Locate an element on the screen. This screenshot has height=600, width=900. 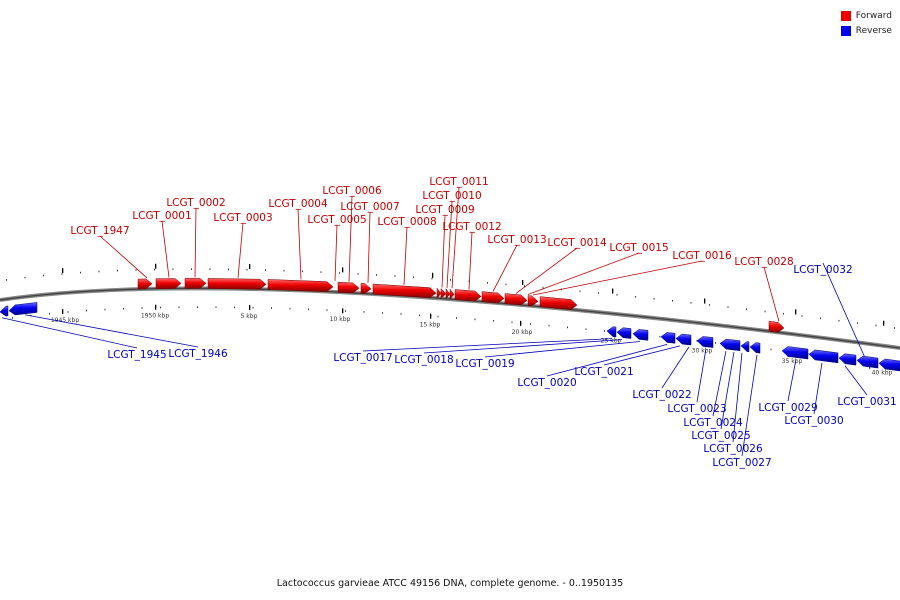
ruler-label: 20 kbp is located at coordinates (522, 332).